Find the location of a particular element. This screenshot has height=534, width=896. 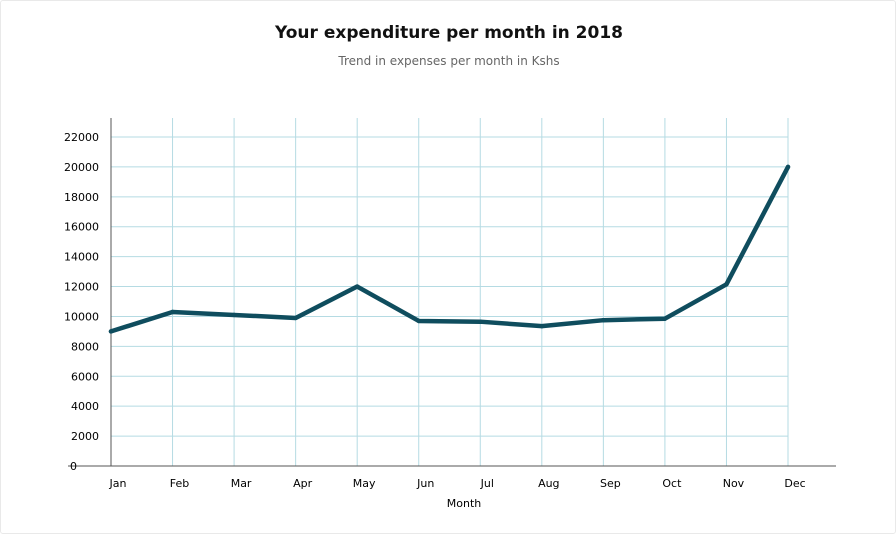

y-tick-label: 12000 is located at coordinates (81, 287).